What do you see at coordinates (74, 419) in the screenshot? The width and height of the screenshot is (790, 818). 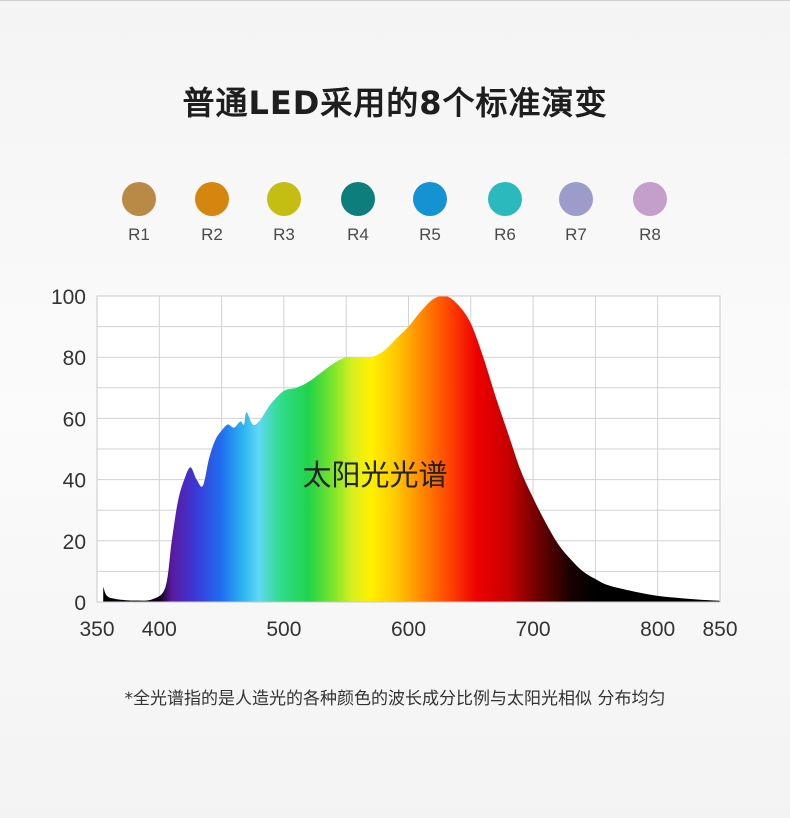 I see `y-tick-label: 60` at bounding box center [74, 419].